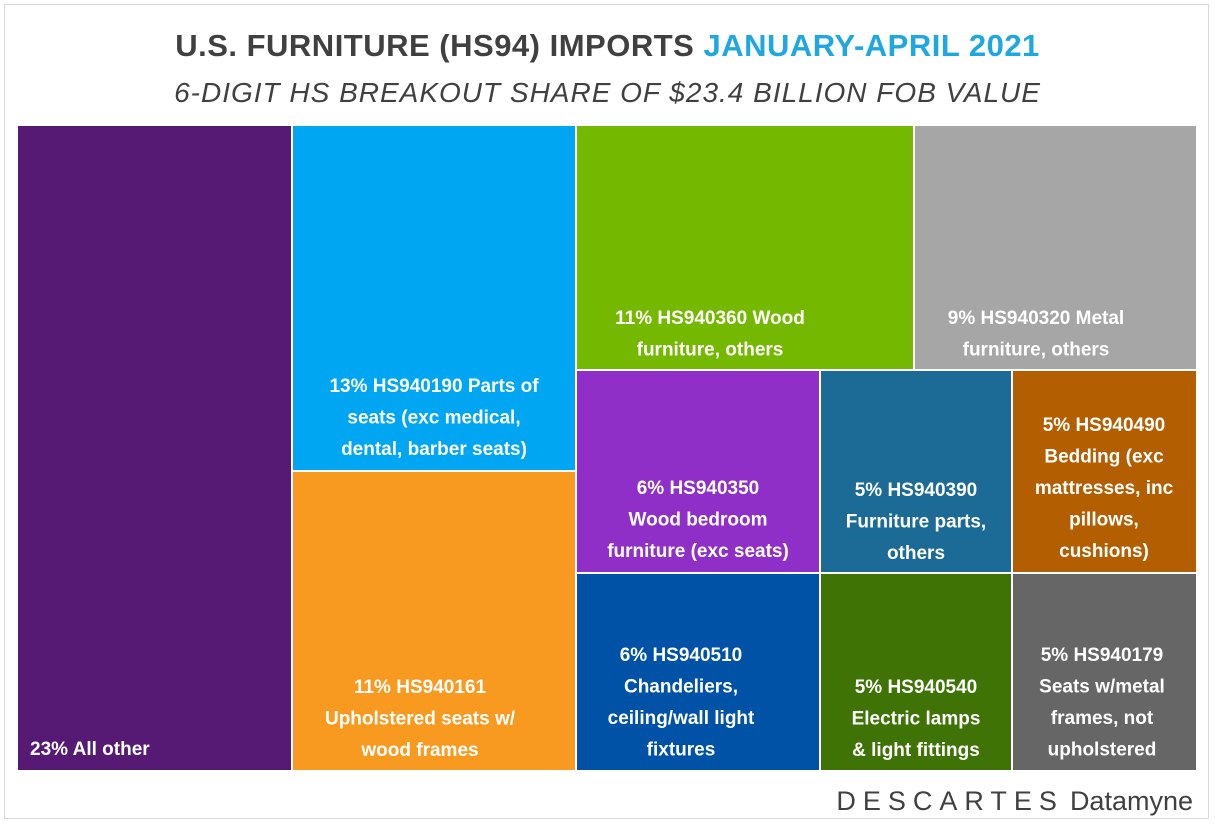 This screenshot has width=1215, height=827. I want to click on treemap-cell-label-line: Chandeliers,, so click(681, 687).